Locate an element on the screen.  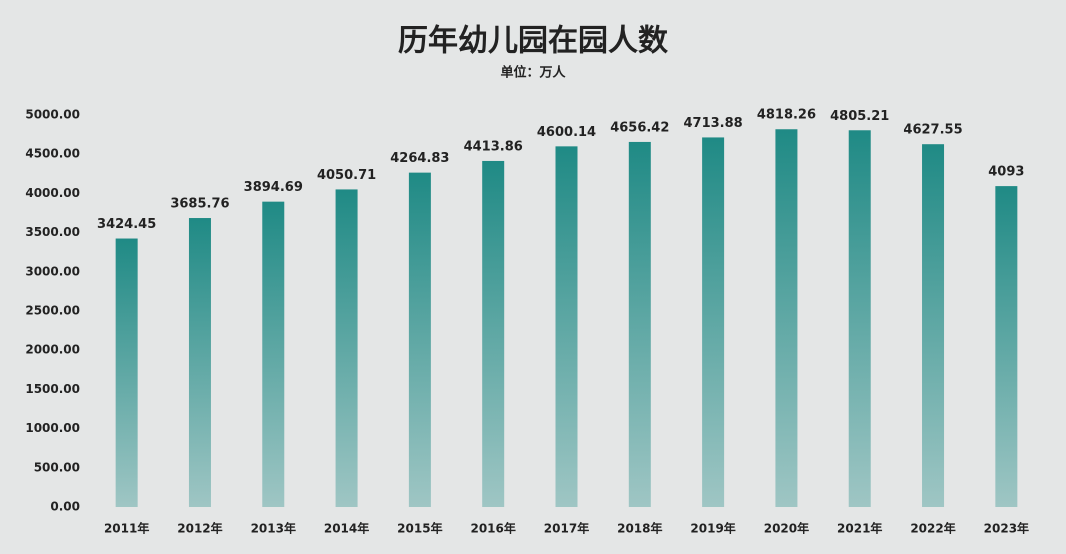
value-label: 3894.69 is located at coordinates (273, 187).